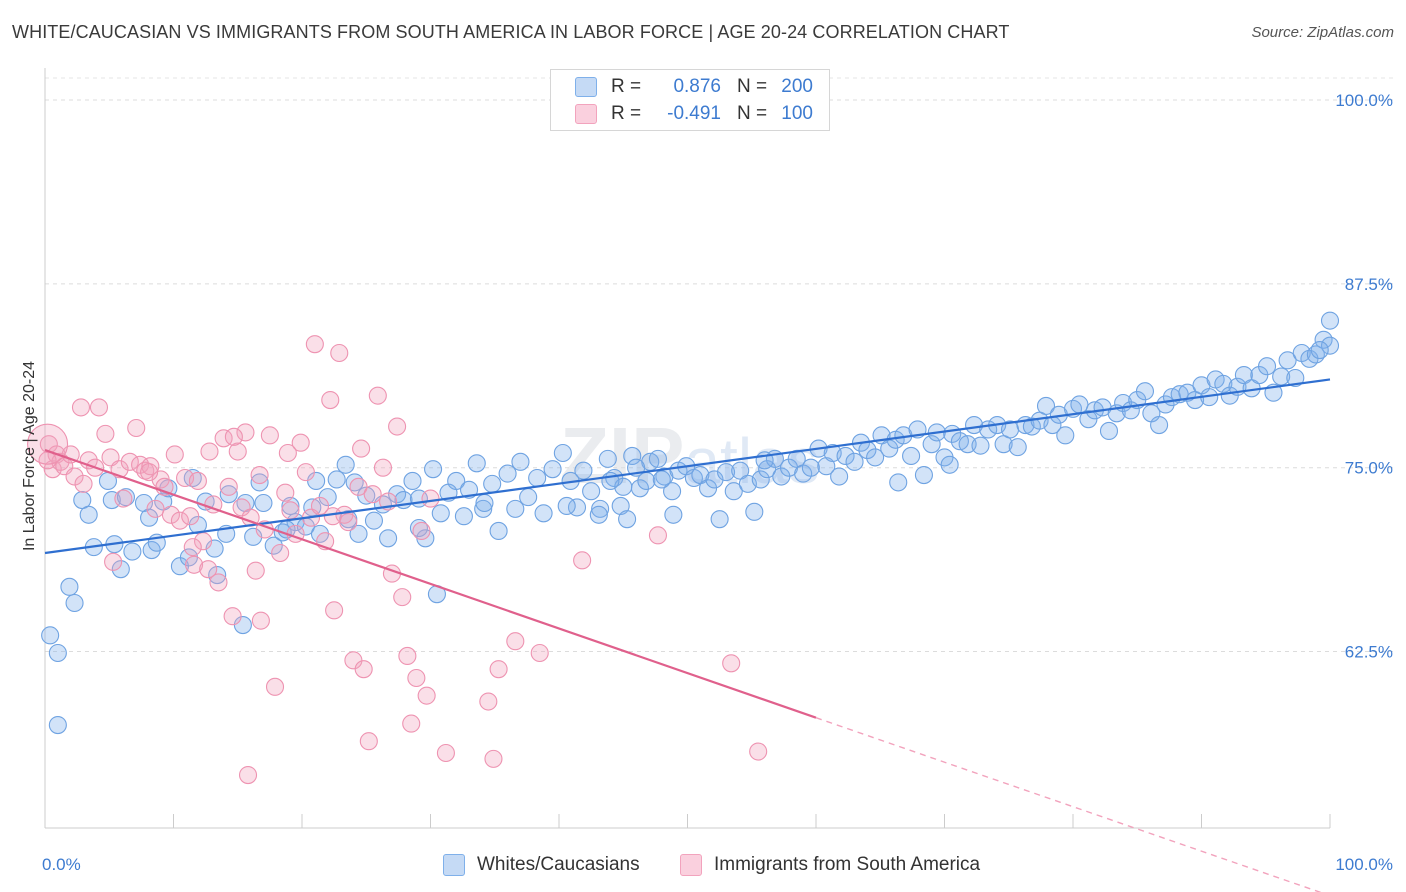  I want to click on legend-n-label: N =, so click(752, 113).